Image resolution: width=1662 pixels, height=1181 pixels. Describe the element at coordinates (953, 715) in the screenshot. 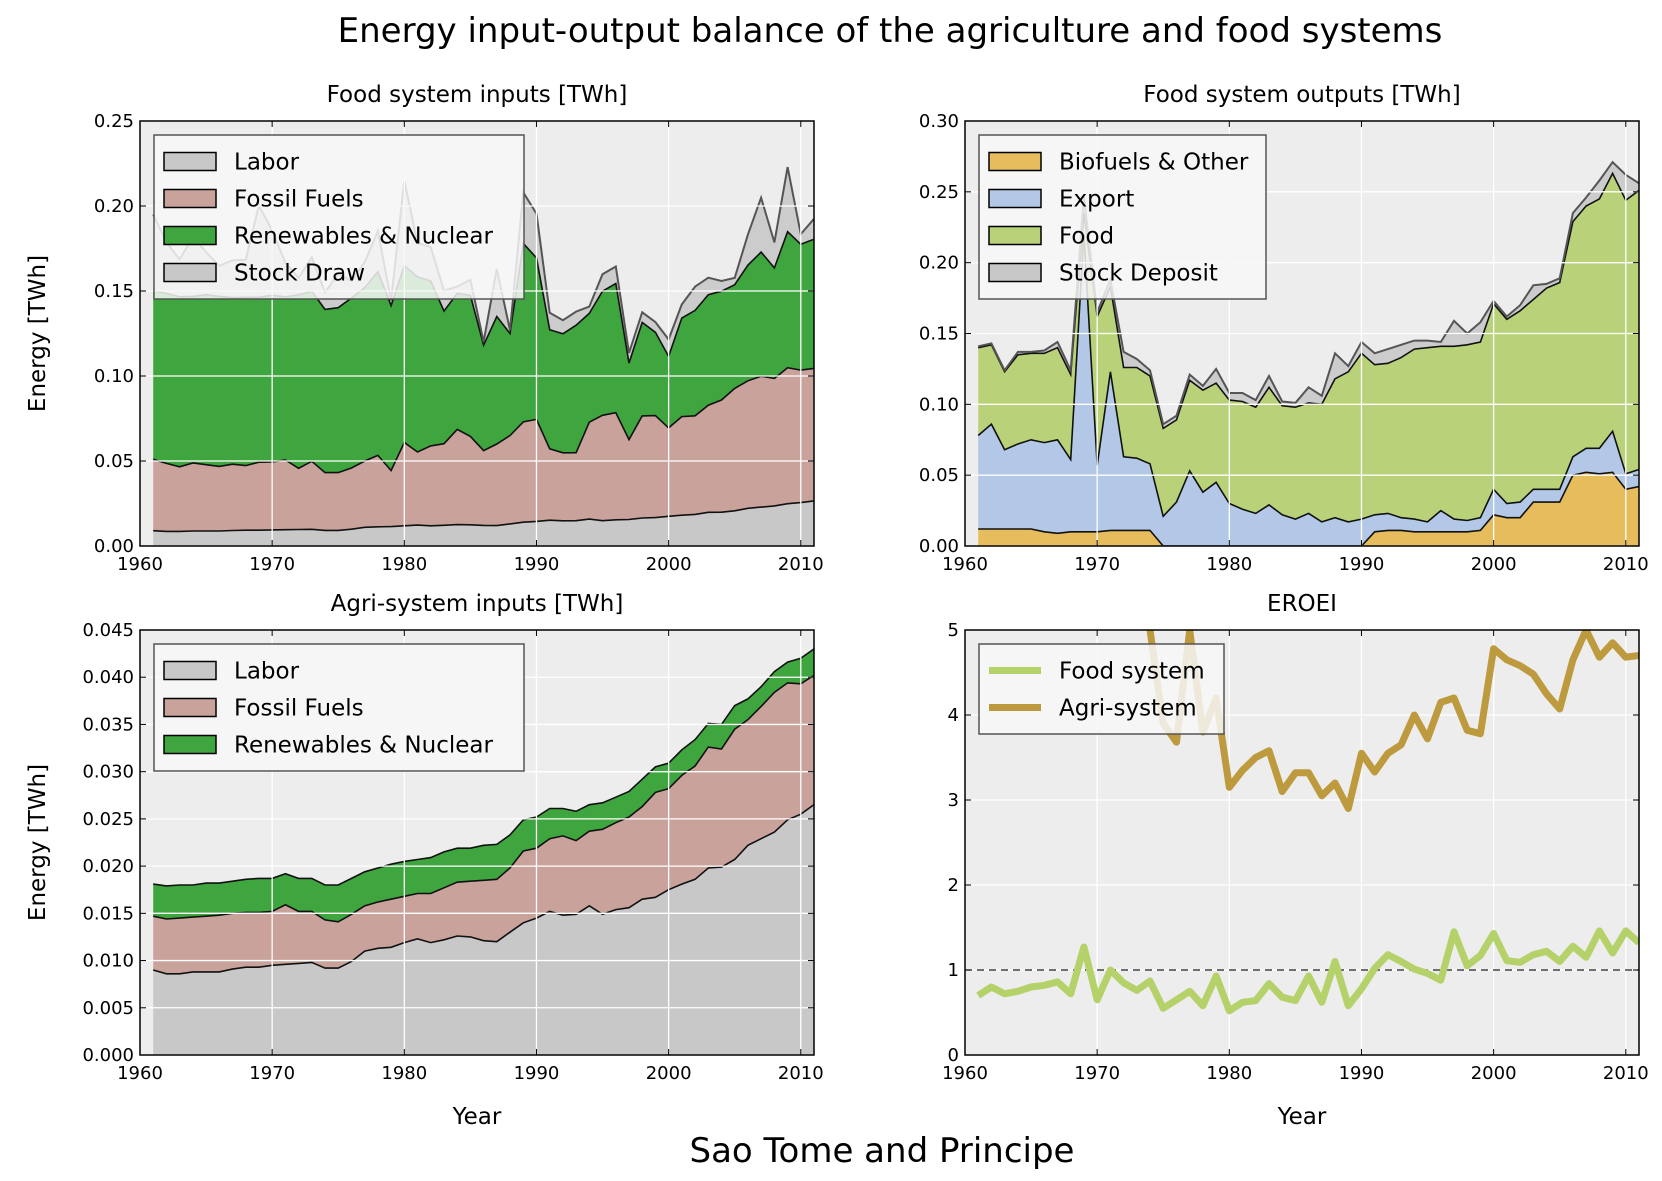

I see `y-tick-label: 4` at that location.